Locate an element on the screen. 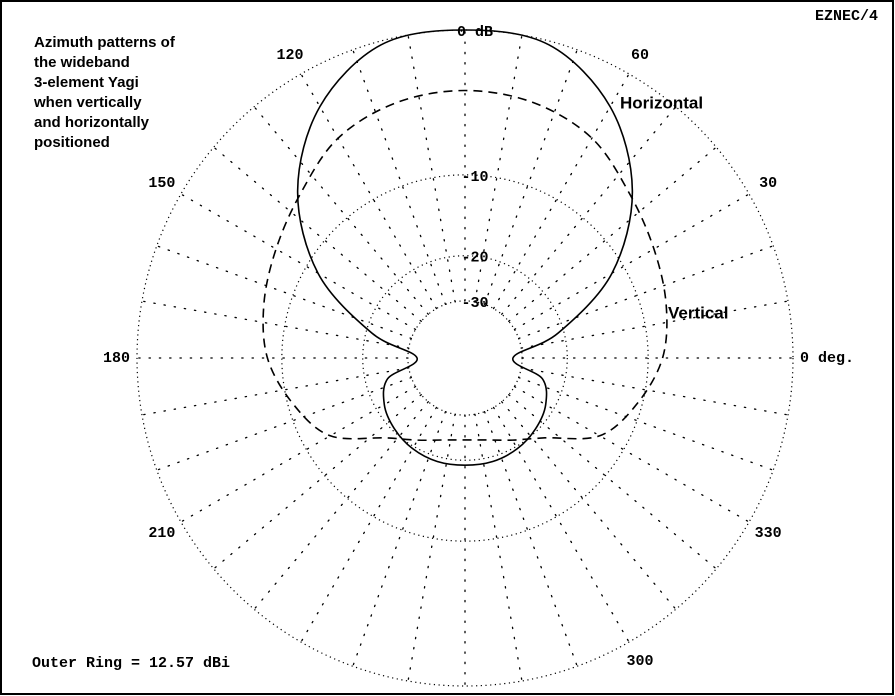 The height and width of the screenshot is (696, 895). angle-label: 60 is located at coordinates (640, 55).